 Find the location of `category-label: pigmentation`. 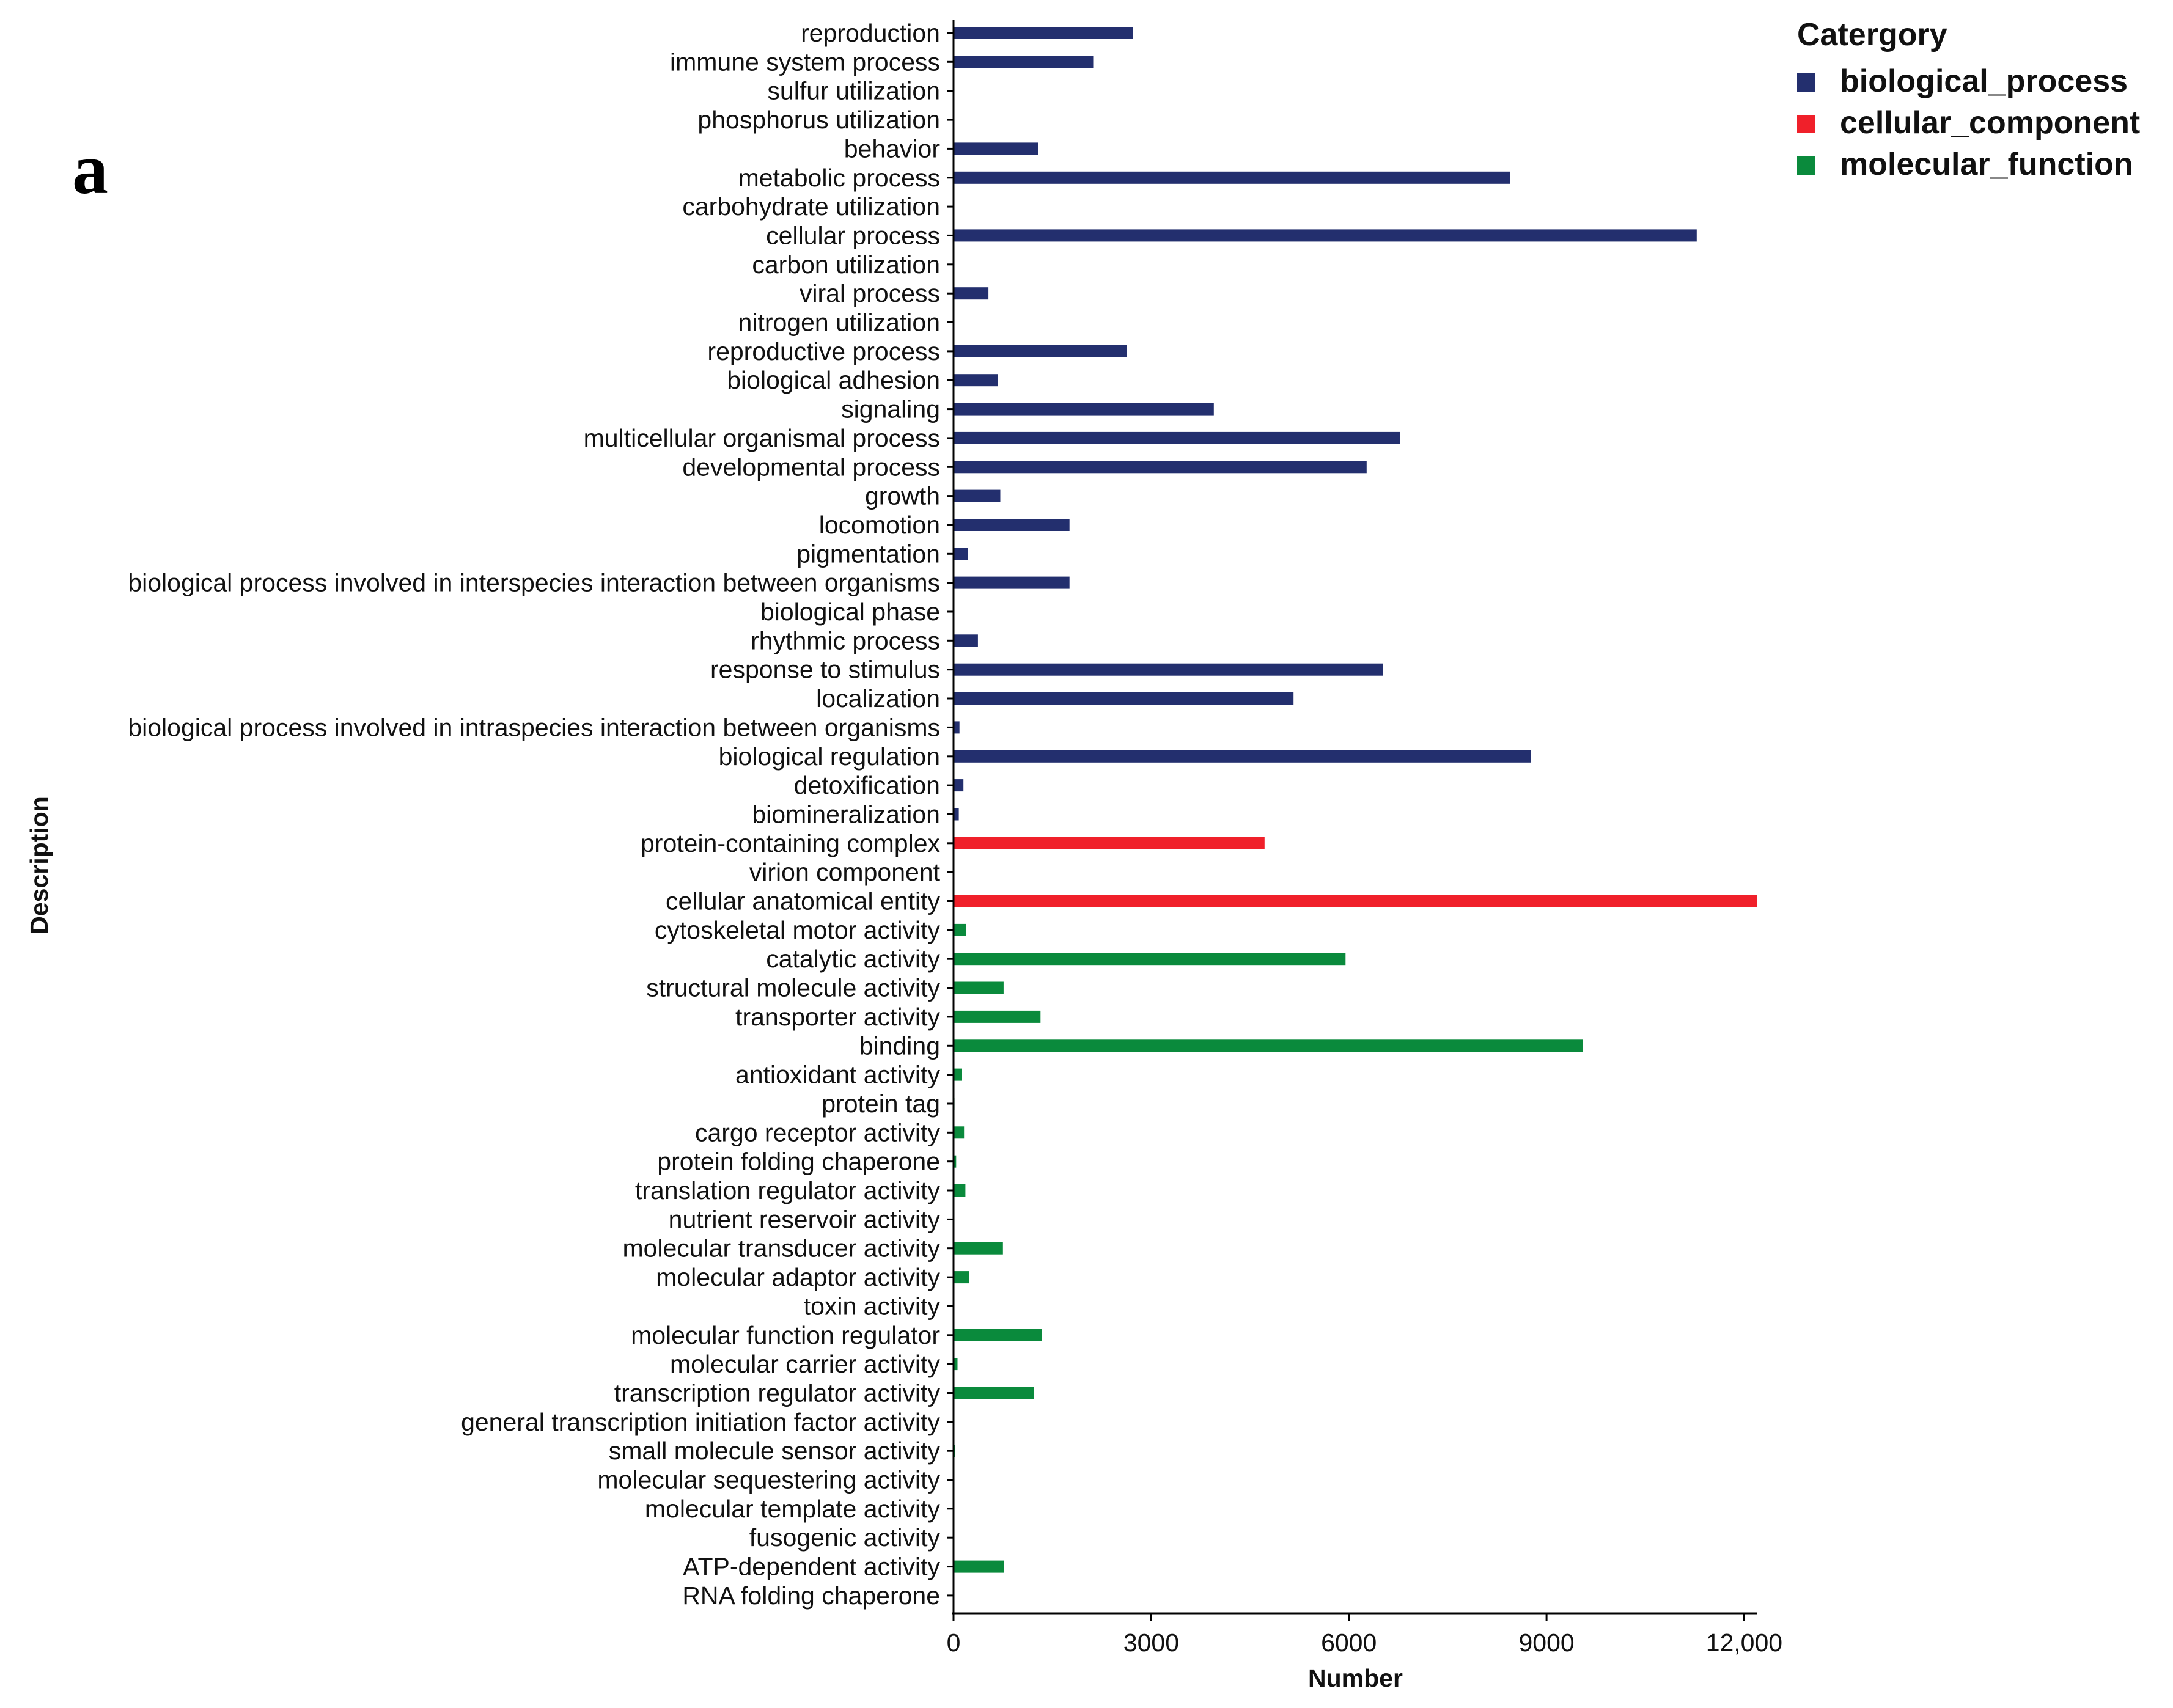

category-label: pigmentation is located at coordinates (868, 554).